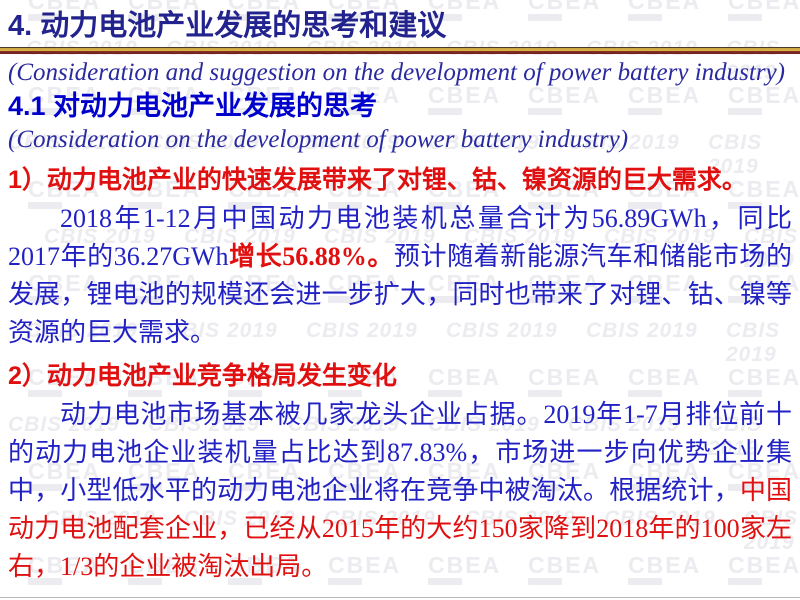 The width and height of the screenshot is (800, 600). I want to click on point2-heading: 2）动力电池产业竞争格局发生变化, so click(202, 376).